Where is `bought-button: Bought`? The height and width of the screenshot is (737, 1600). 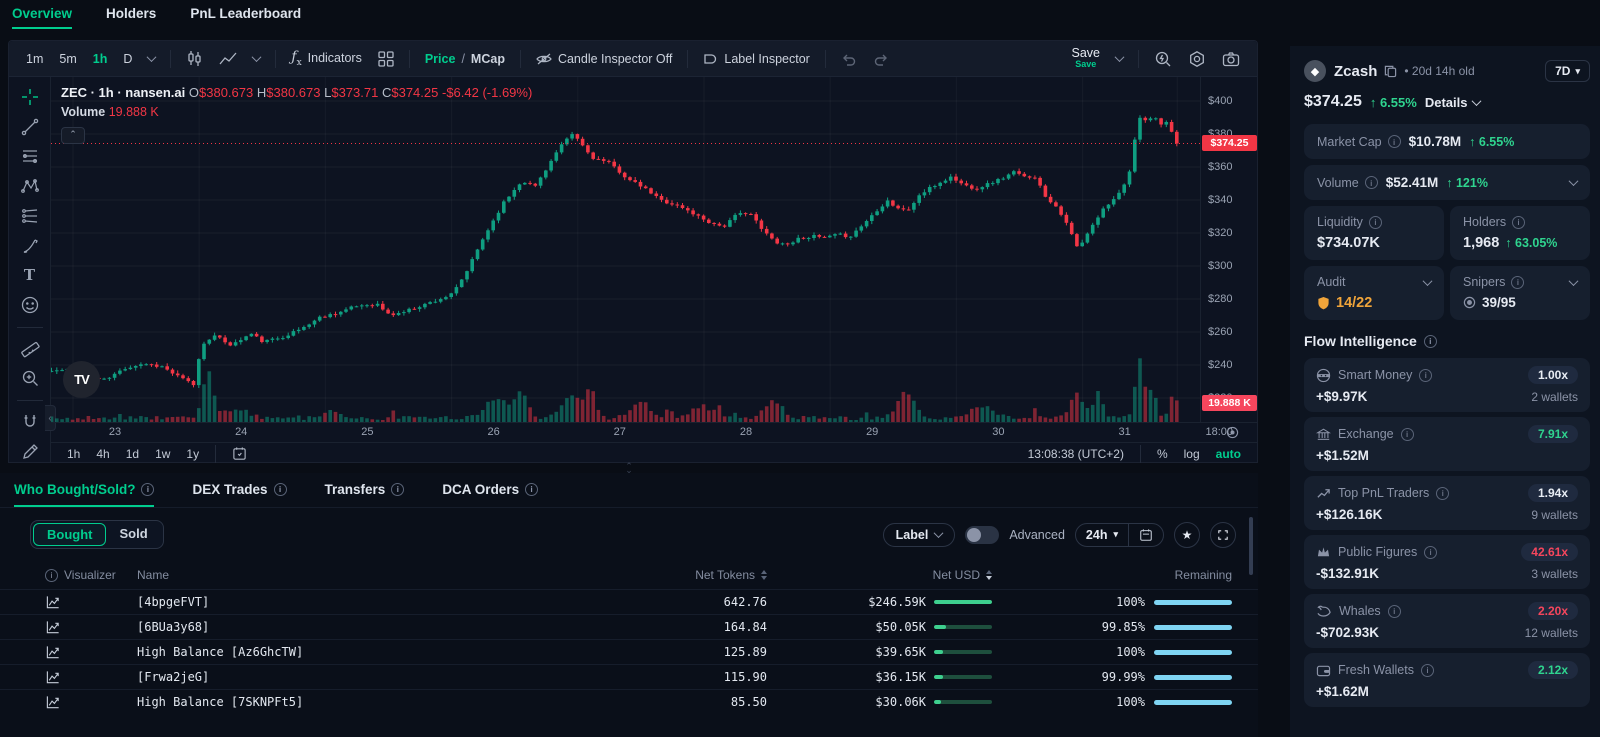 bought-button: Bought is located at coordinates (70, 534).